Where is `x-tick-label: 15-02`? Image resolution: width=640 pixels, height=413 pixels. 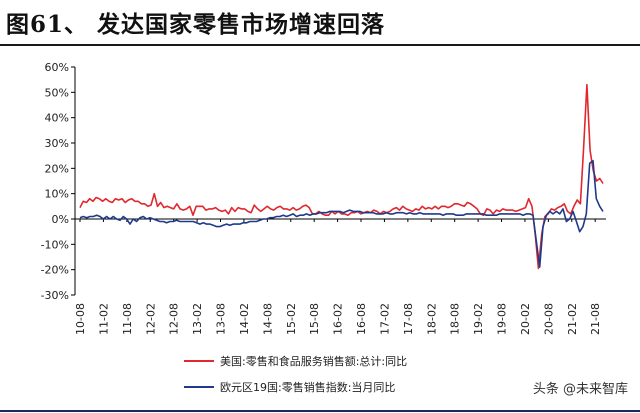 x-tick-label: 15-02 is located at coordinates (291, 319).